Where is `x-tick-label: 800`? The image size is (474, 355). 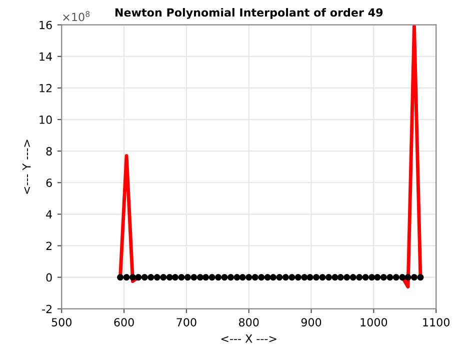 x-tick-label: 800 is located at coordinates (249, 322).